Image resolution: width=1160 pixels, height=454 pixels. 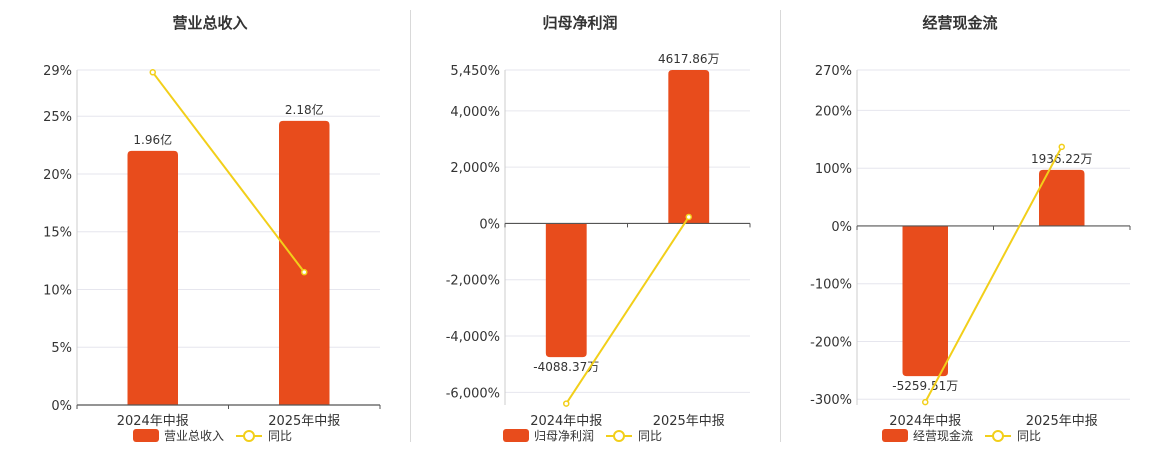 I want to click on bar-data-label: 2.18亿, so click(x=304, y=109).